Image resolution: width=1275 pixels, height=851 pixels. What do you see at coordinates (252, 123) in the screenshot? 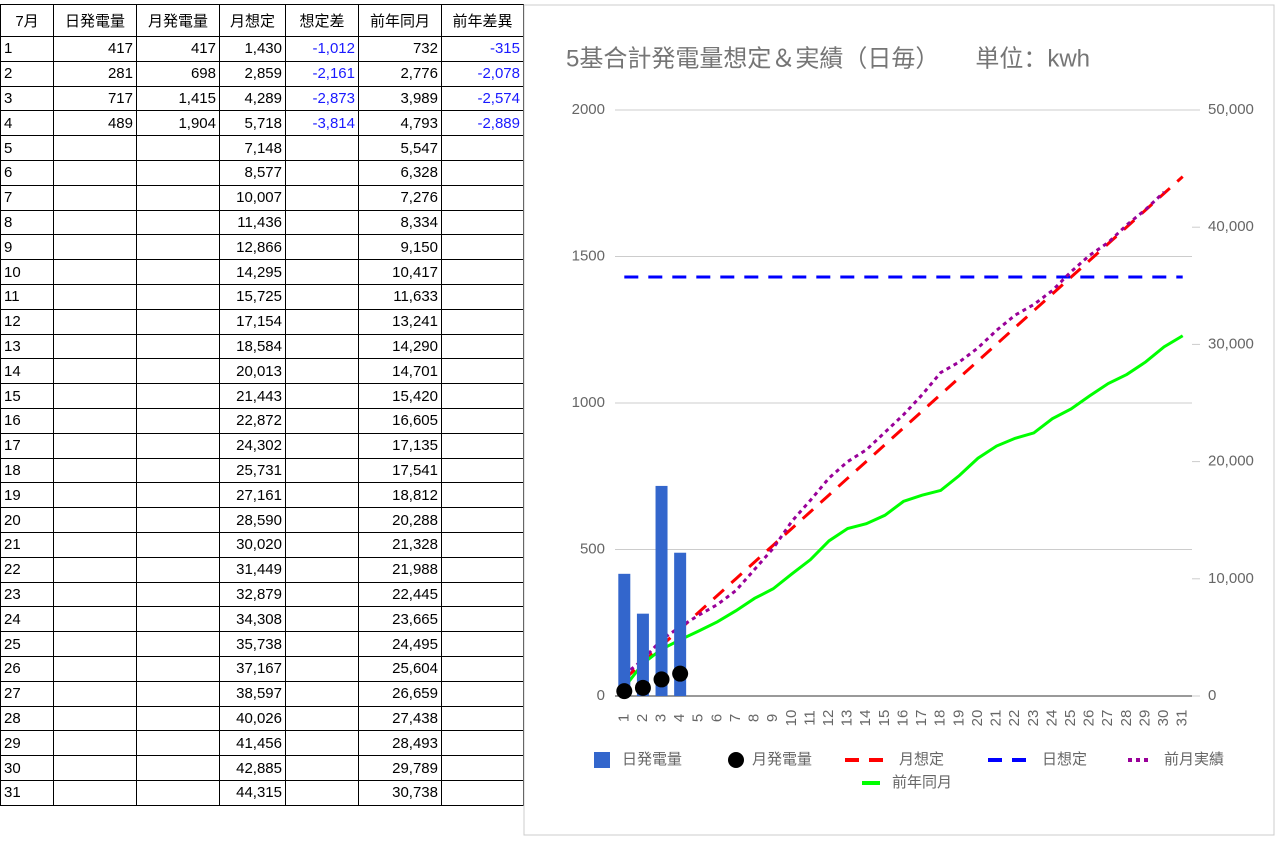
I see `cell: 5,718` at bounding box center [252, 123].